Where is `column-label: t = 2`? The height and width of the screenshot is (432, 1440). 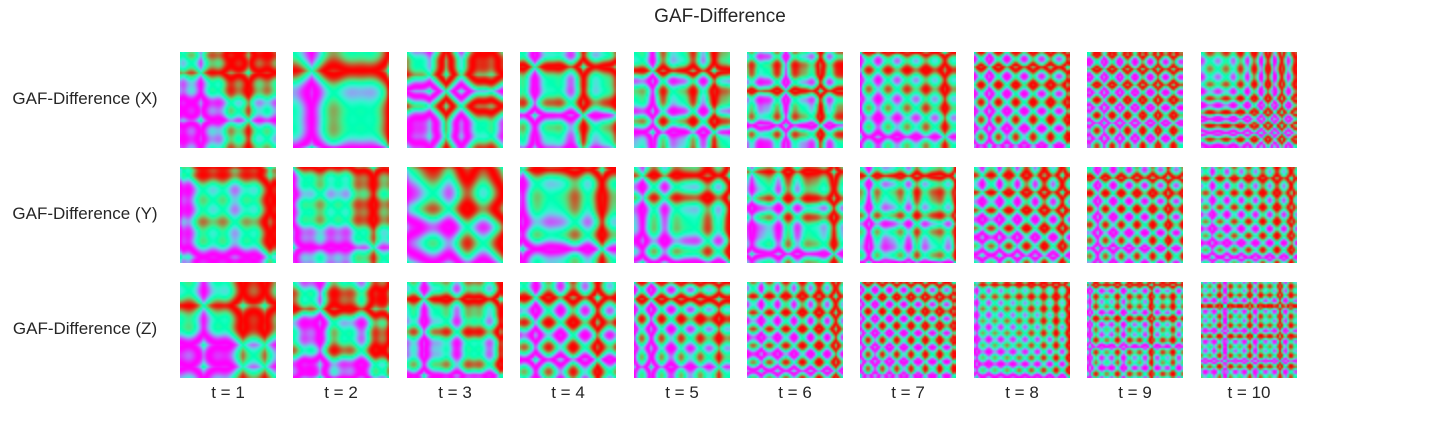 column-label: t = 2 is located at coordinates (341, 392).